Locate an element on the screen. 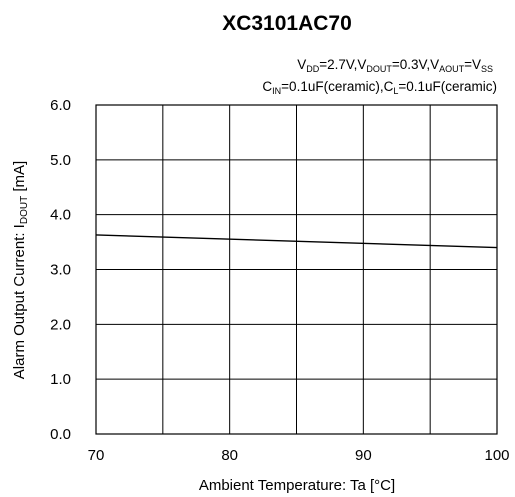 This screenshot has height=497, width=515. conditions-line-2: CIN=0.1uF(ceramic),CL=0.1uF(ceramic) is located at coordinates (379, 87).